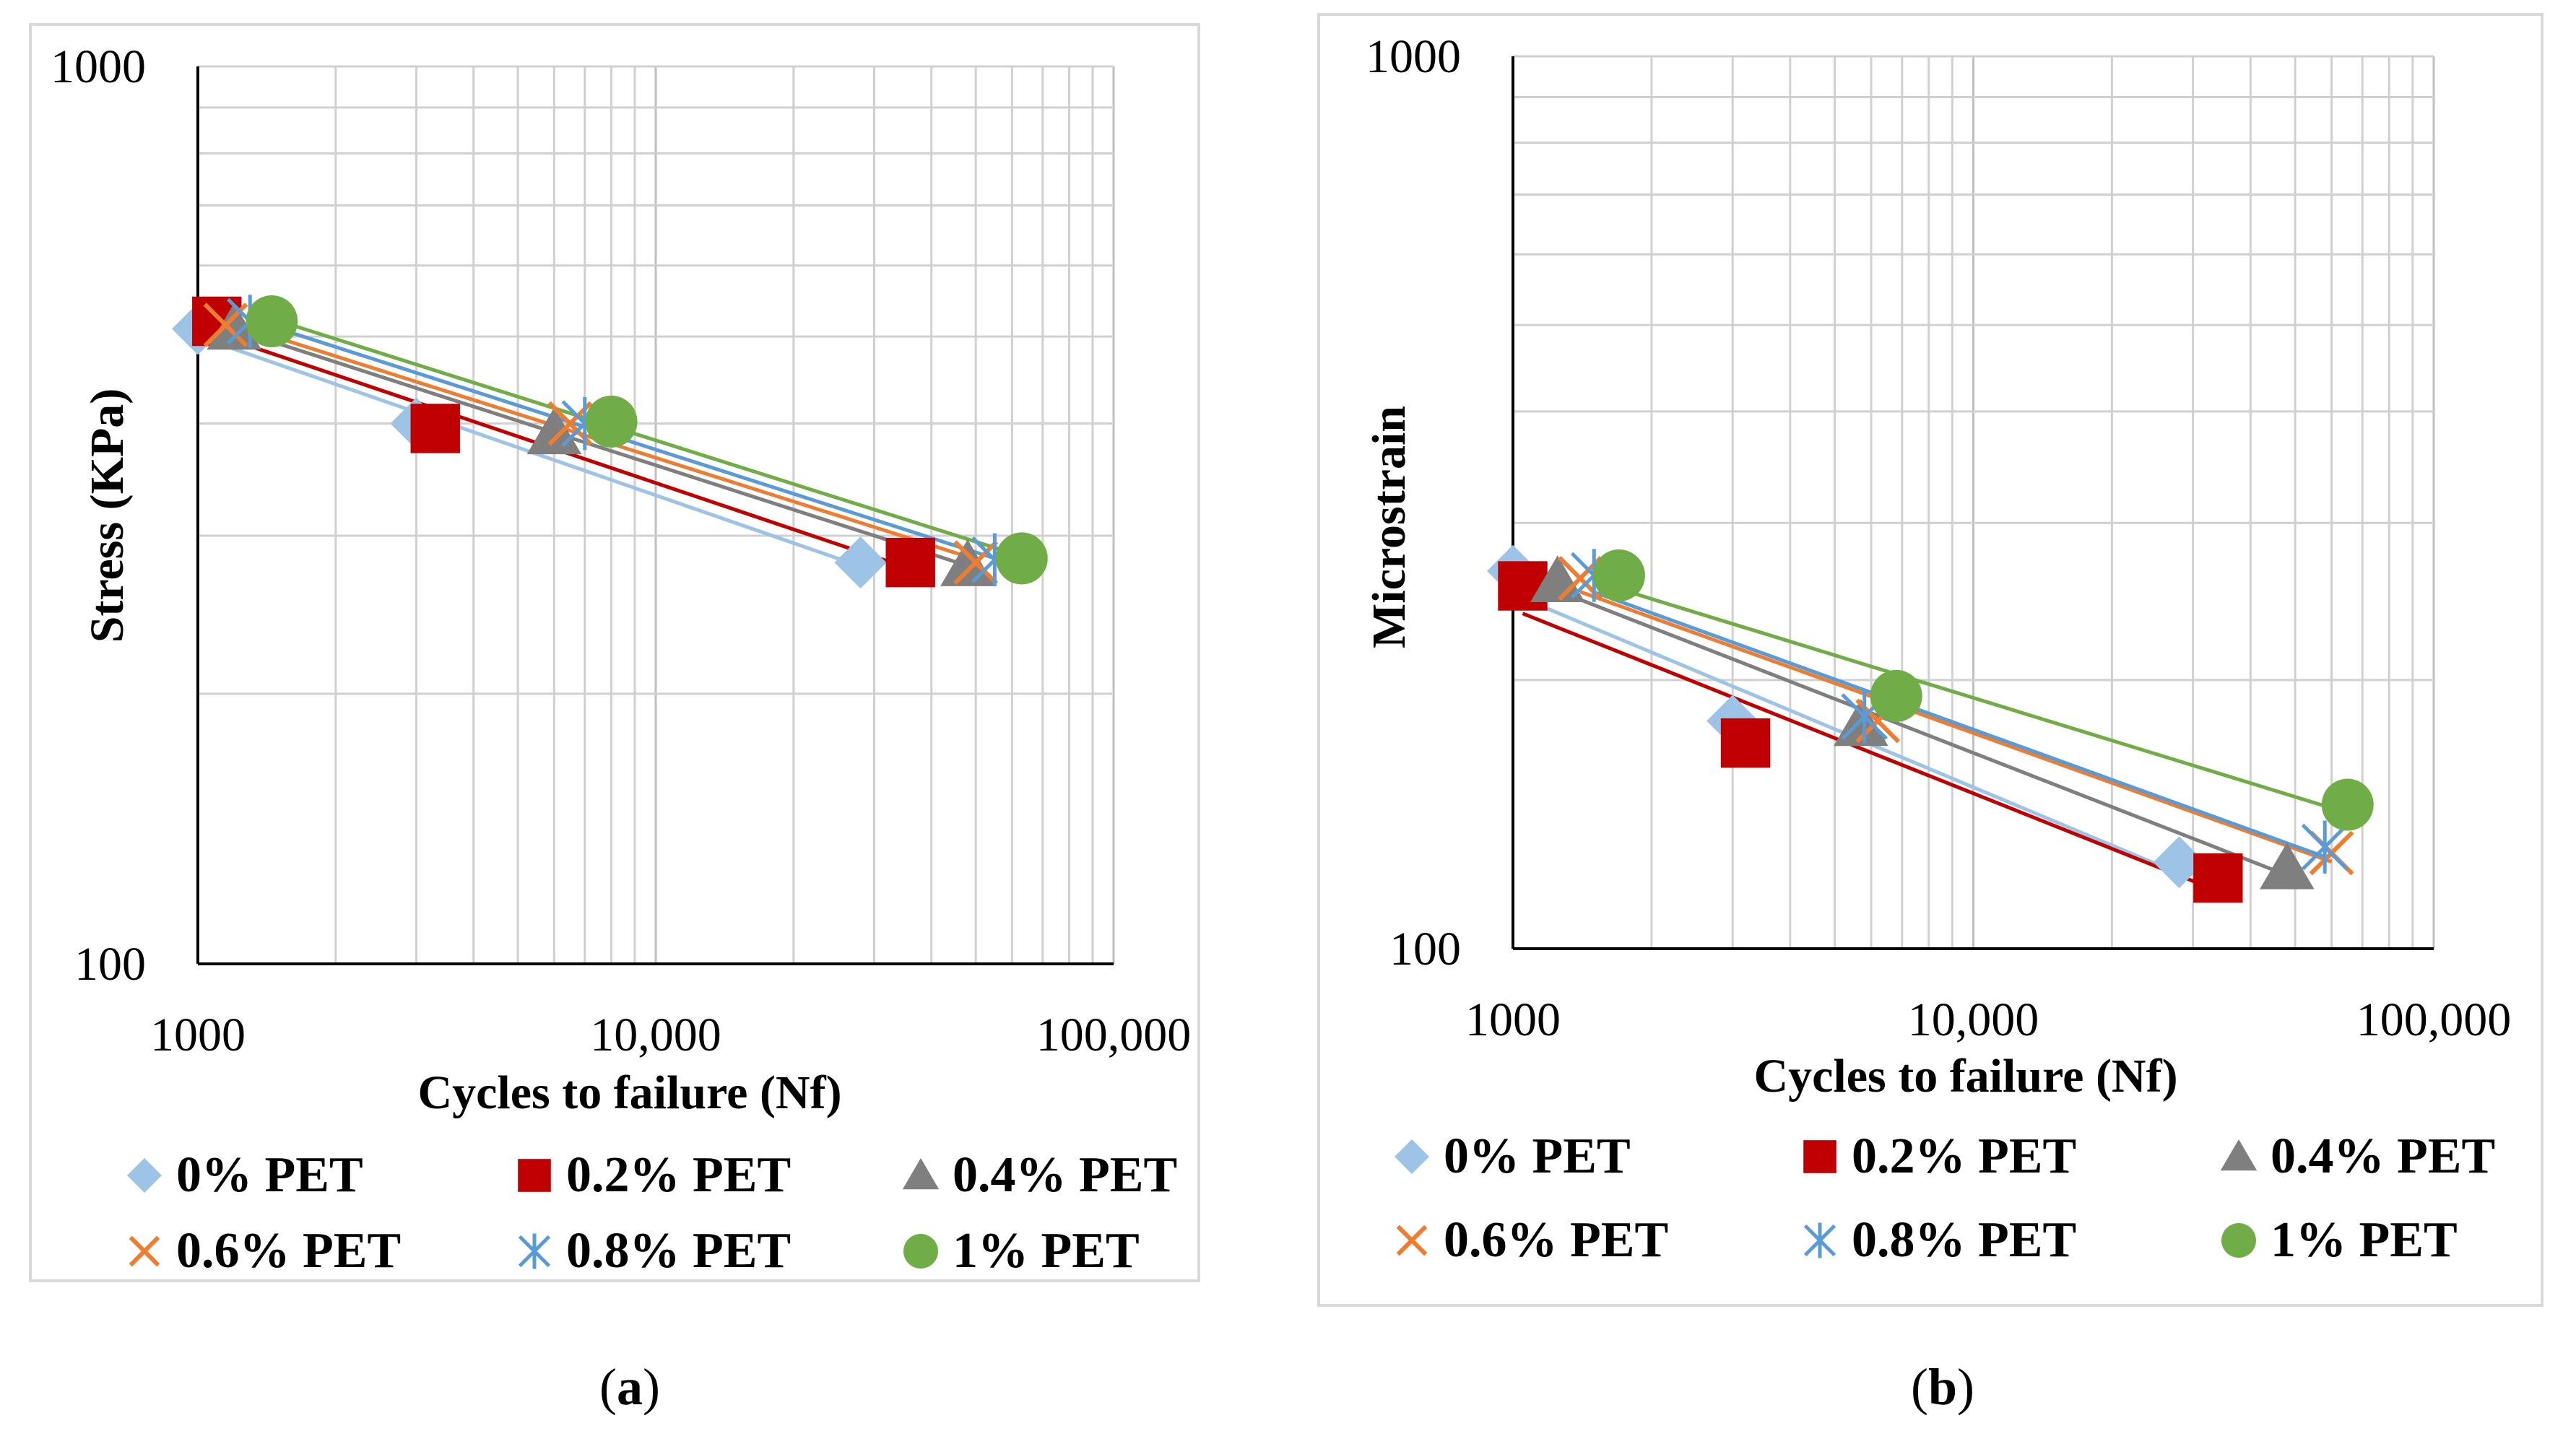 The image size is (2576, 1444). I want to click on trendline-0-2-pct-pet, so click(1870, 752).